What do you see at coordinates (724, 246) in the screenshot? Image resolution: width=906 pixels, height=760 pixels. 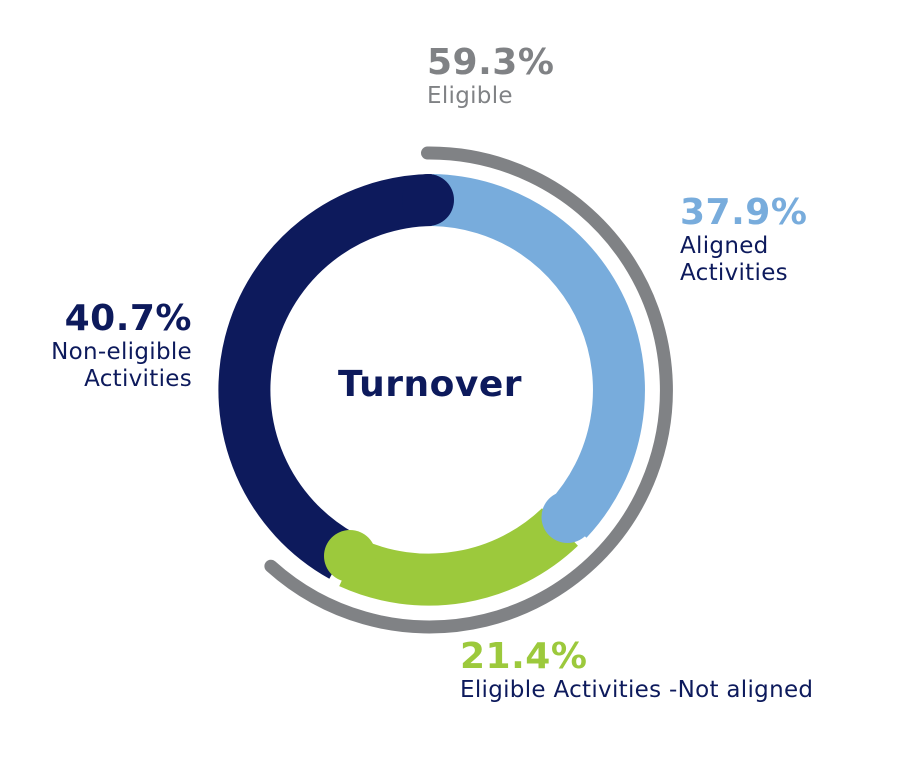 I see `aligned-text-line1: Aligned` at bounding box center [724, 246].